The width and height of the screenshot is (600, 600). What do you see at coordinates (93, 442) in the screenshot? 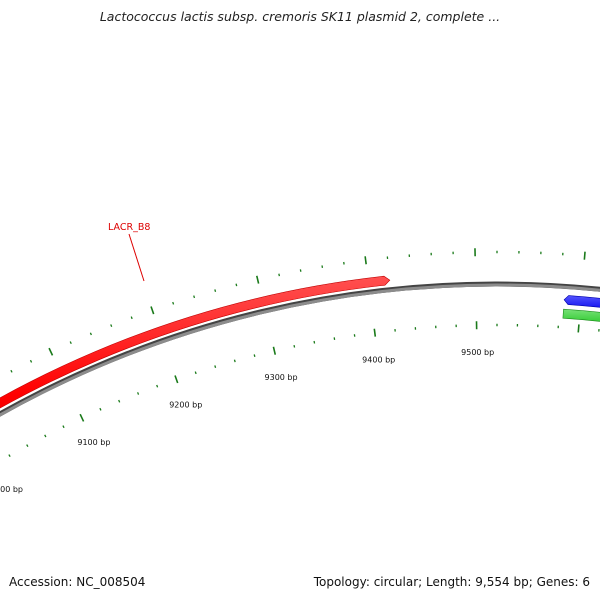
I see `tick-label: 9100 bp` at bounding box center [93, 442].